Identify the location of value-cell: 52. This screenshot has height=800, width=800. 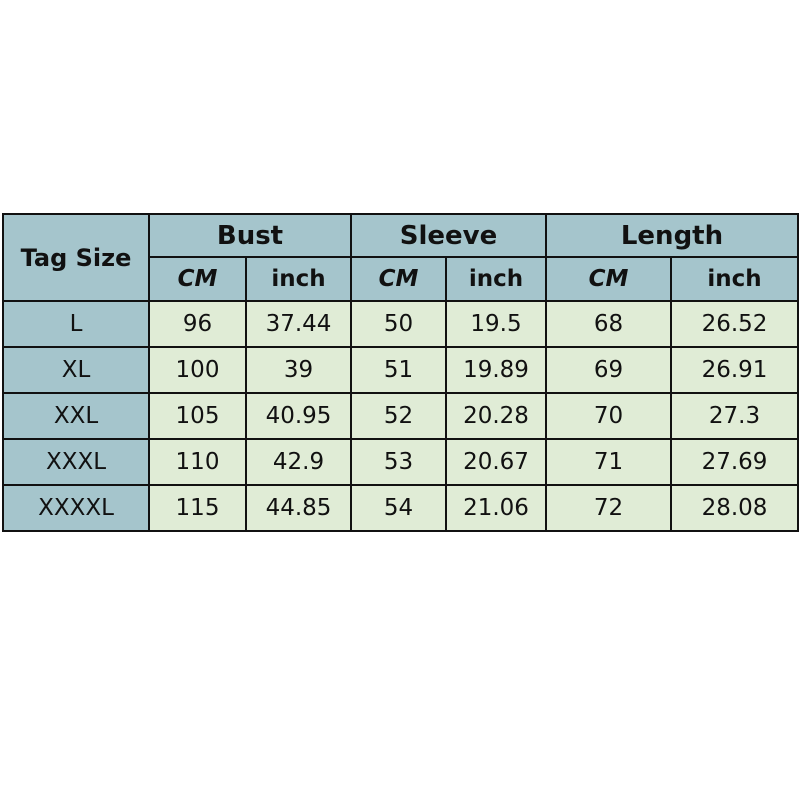
(398, 416).